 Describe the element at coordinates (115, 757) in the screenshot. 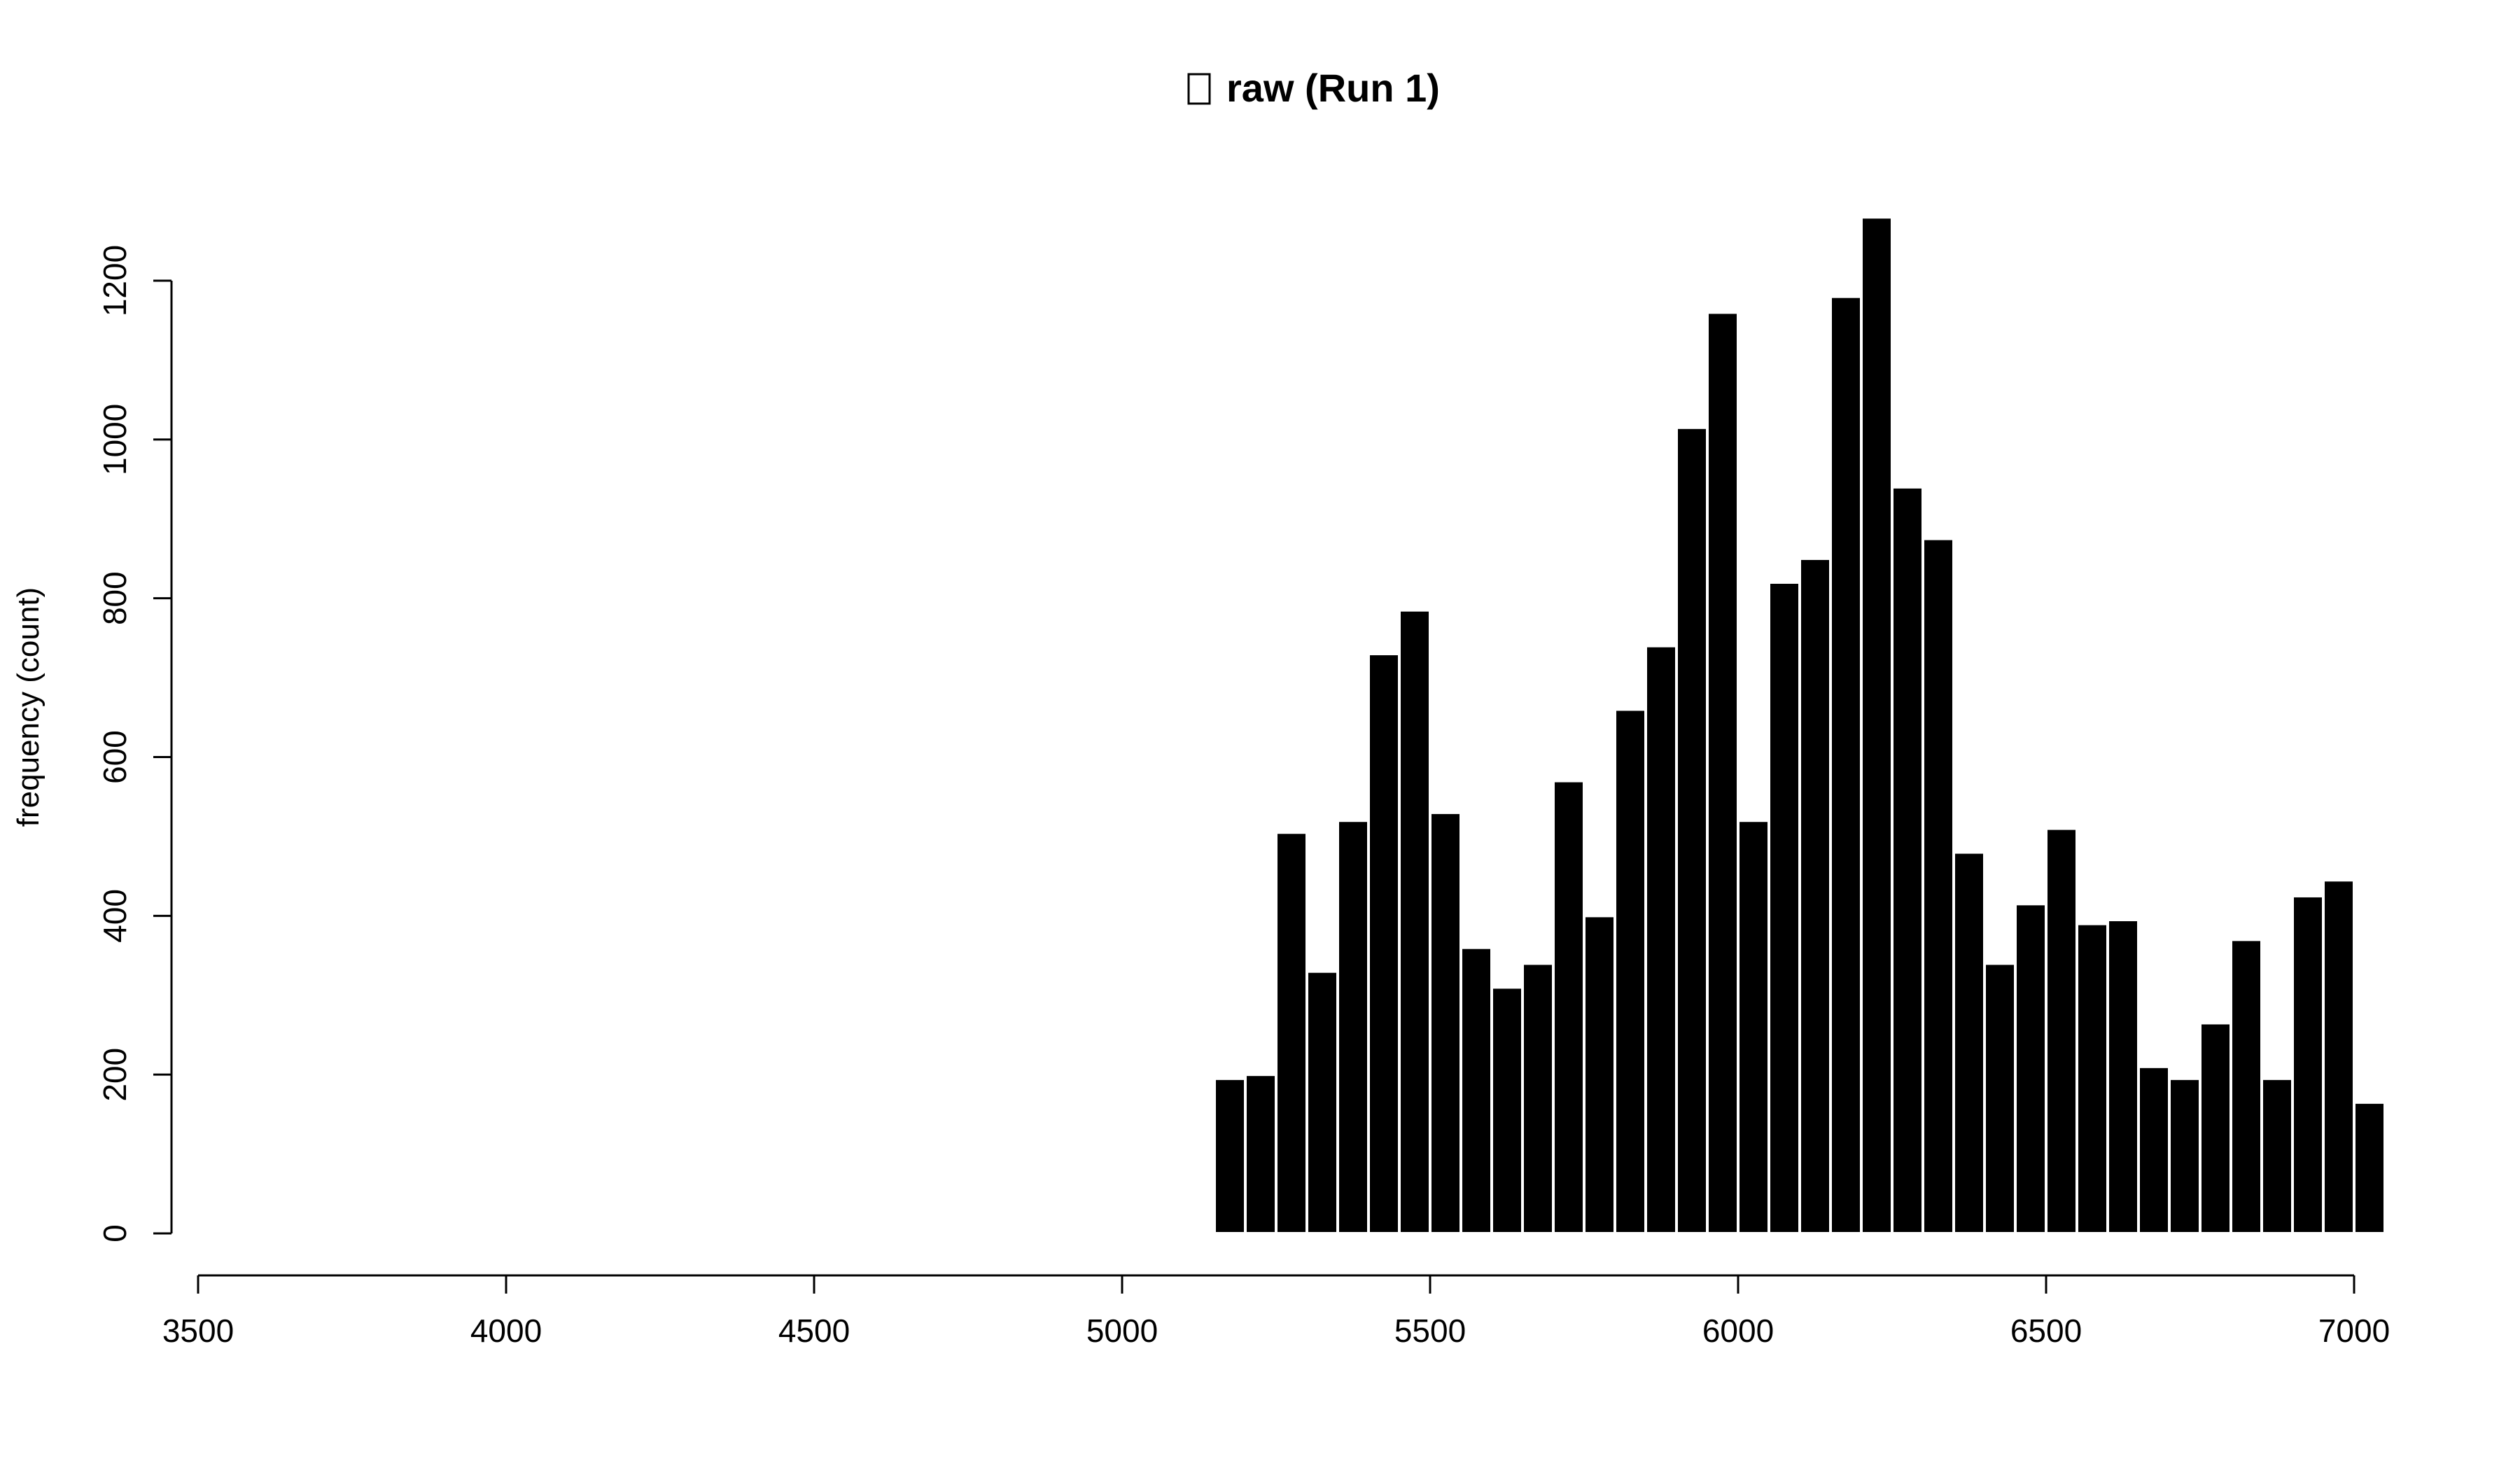

I see `y-tick-label: 600` at that location.